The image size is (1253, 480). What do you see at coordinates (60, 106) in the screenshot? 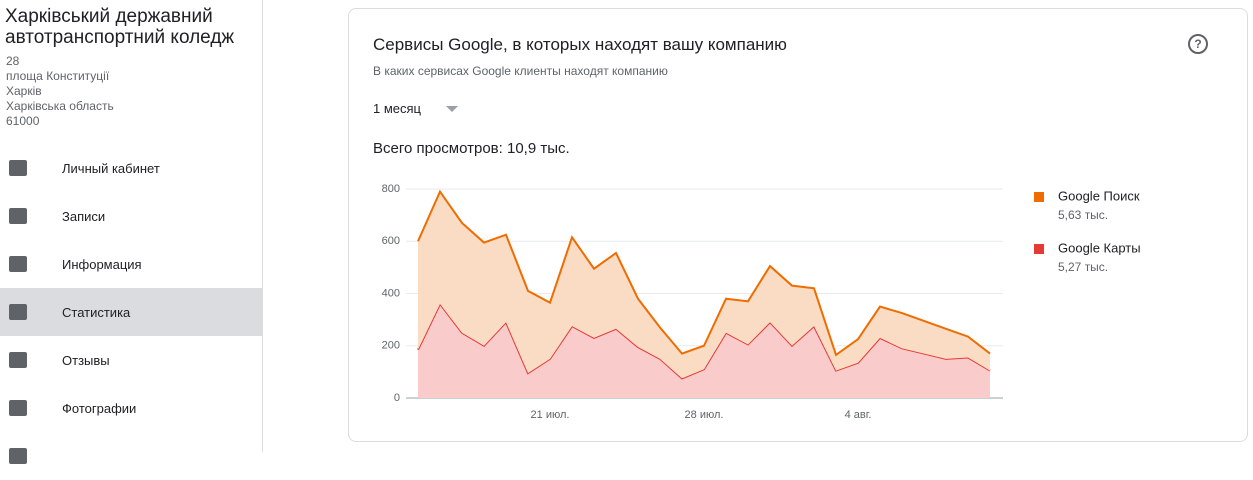
I see `address-line: Харківська область` at bounding box center [60, 106].